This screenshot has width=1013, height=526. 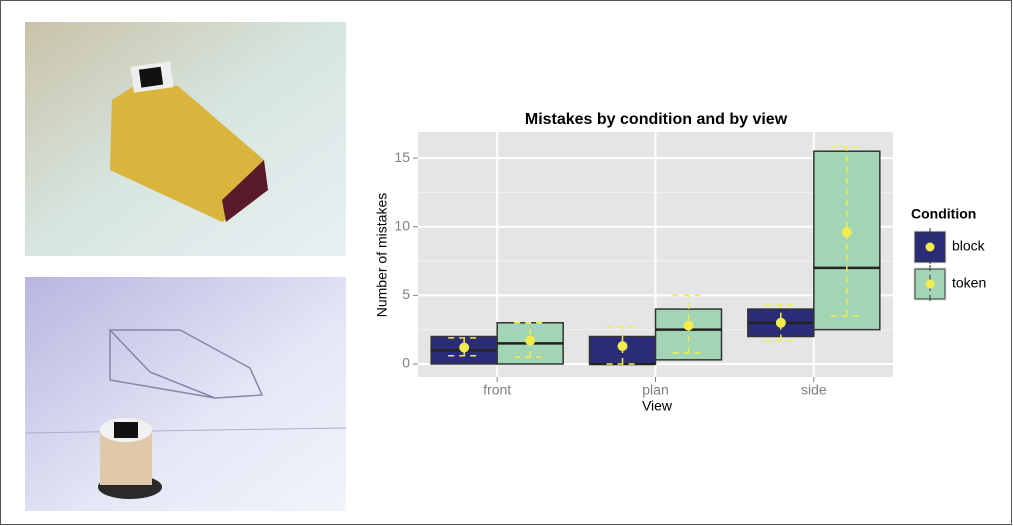 What do you see at coordinates (245, 191) in the screenshot?
I see `wood-end` at bounding box center [245, 191].